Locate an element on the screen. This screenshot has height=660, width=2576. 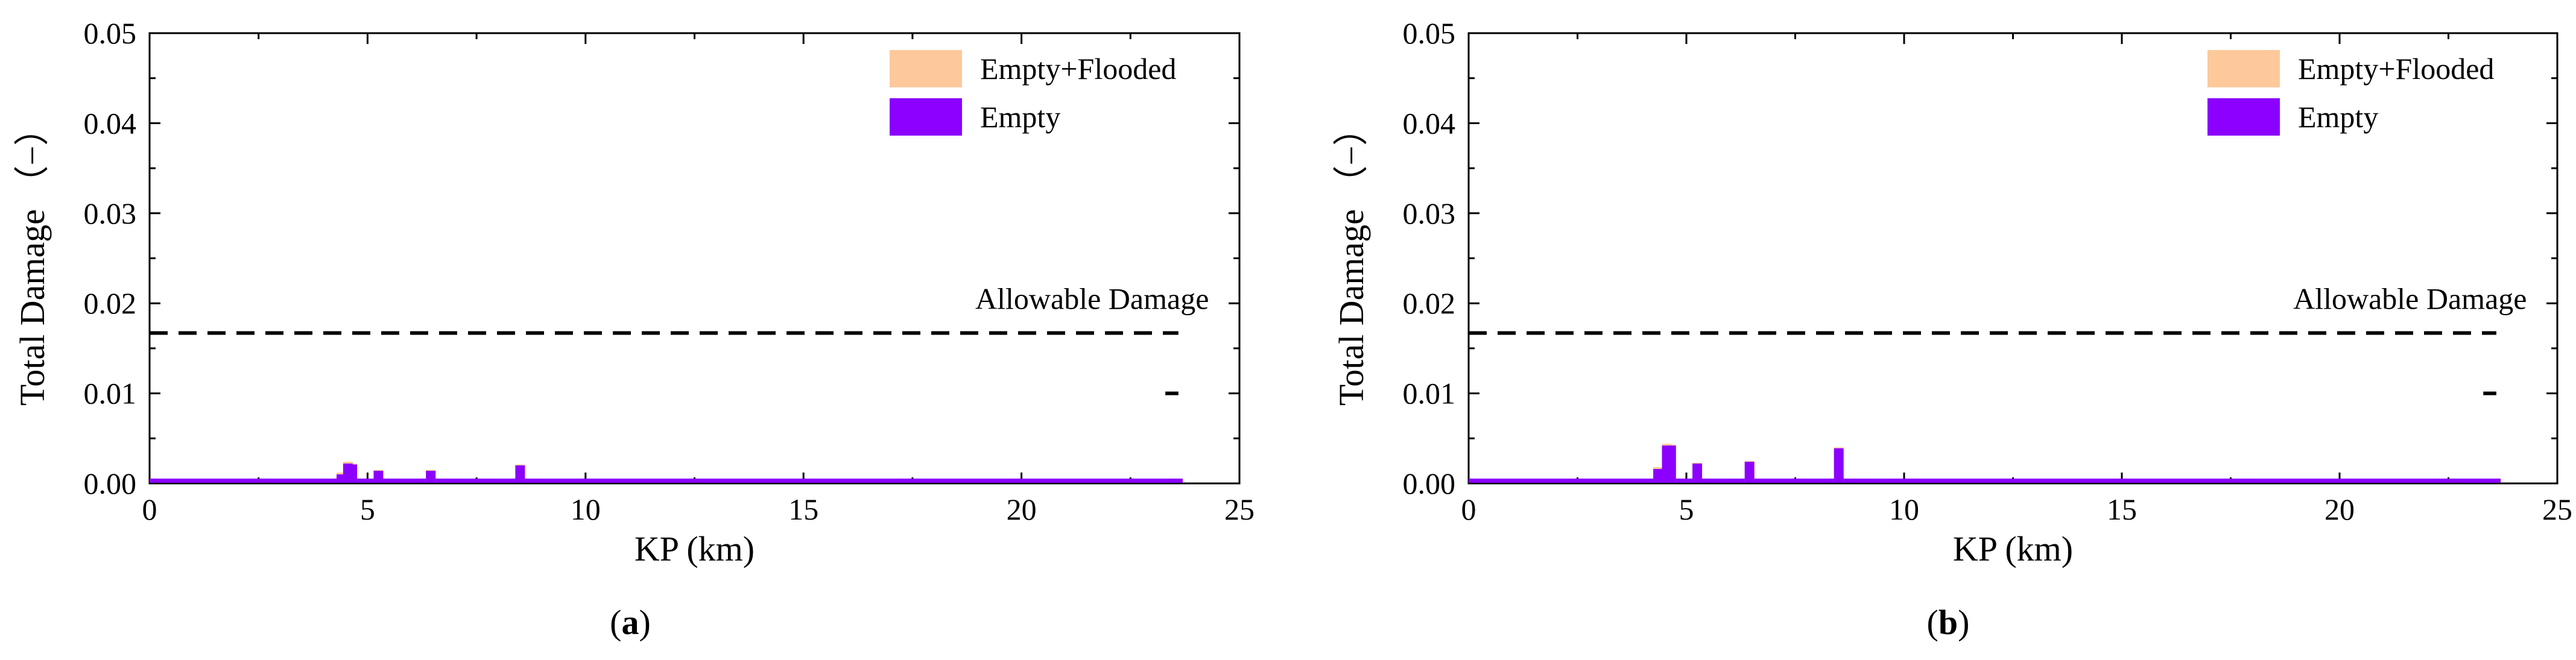
panel-label: (b) is located at coordinates (1948, 622).